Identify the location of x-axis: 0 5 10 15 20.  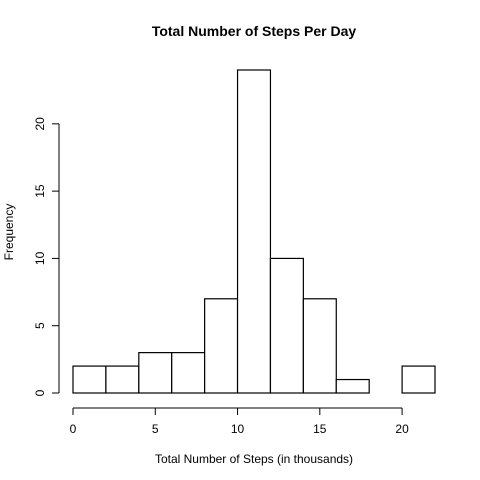
(239, 421).